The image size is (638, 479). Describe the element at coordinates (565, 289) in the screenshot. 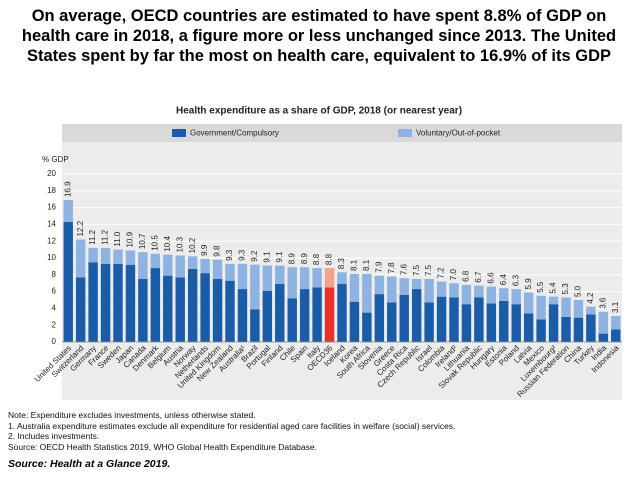

I see `total-label: 5.3` at that location.